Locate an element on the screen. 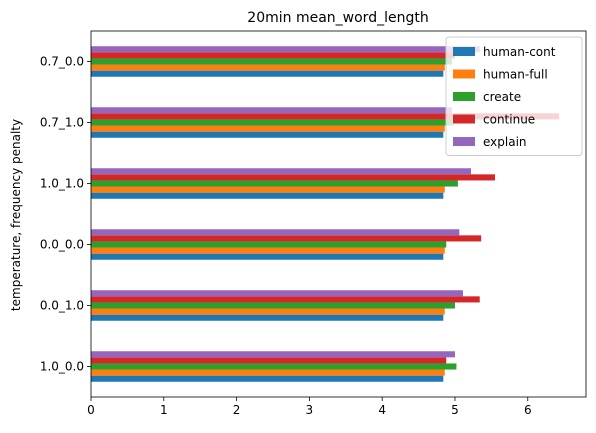  x-axis: 0 1 2 3 4 5 6 is located at coordinates (309, 407).